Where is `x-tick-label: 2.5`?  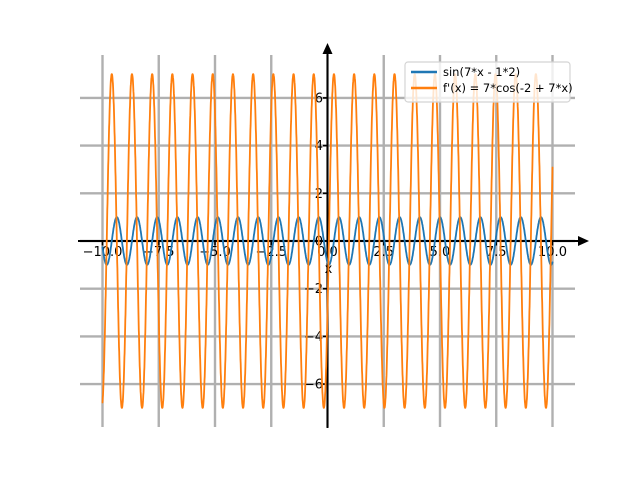
x-tick-label: 2.5 is located at coordinates (383, 252).